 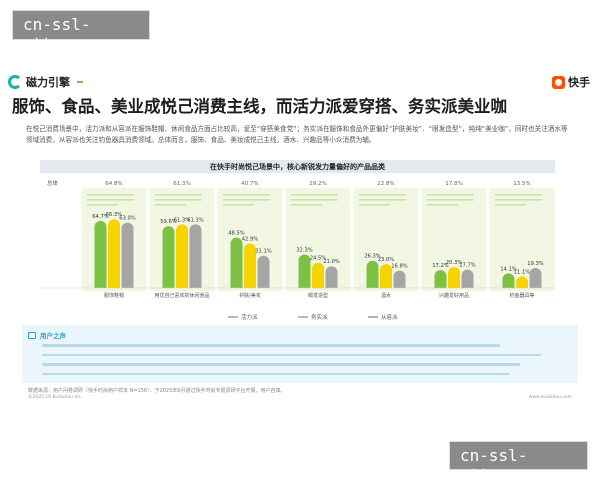 What do you see at coordinates (454, 263) in the screenshot?
I see `data-label: 20.3%` at bounding box center [454, 263].